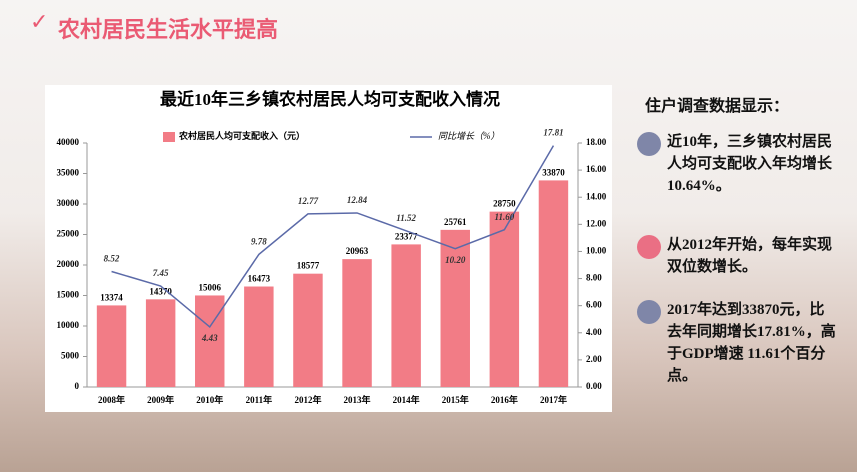  What do you see at coordinates (455, 260) in the screenshot?
I see `line-value-label: 10.20` at bounding box center [455, 260].